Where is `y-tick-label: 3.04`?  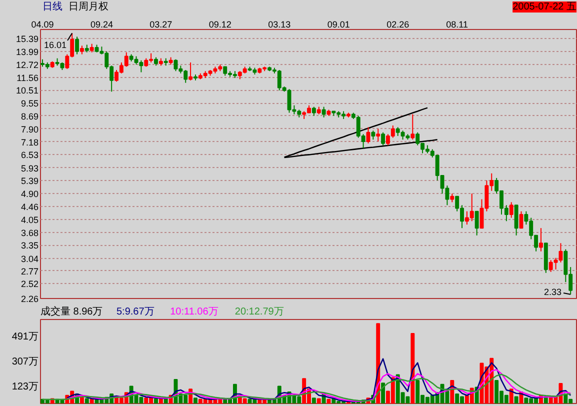
y-tick-label: 3.04 is located at coordinates (29, 259).